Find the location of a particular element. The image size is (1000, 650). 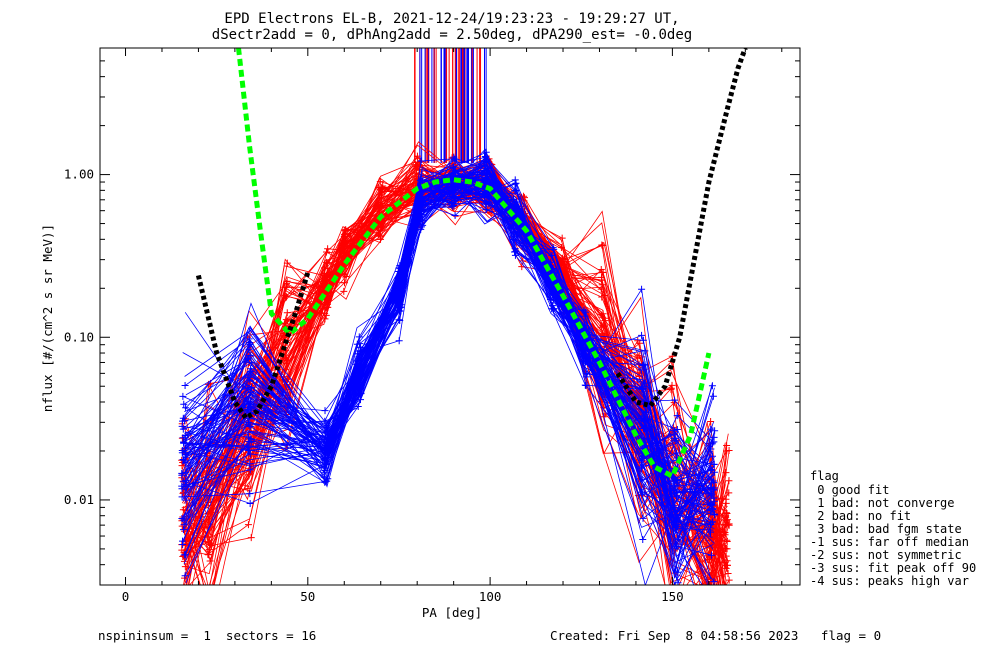

black-fit-curve-left is located at coordinates (253, 346).